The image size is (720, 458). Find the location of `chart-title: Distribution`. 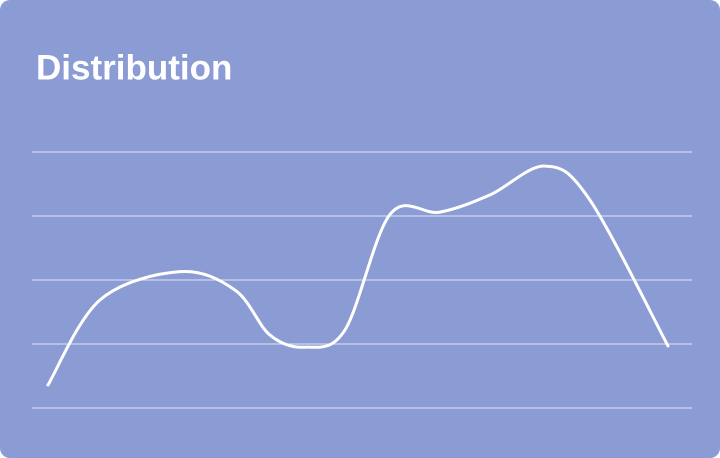

chart-title: Distribution is located at coordinates (134, 67).